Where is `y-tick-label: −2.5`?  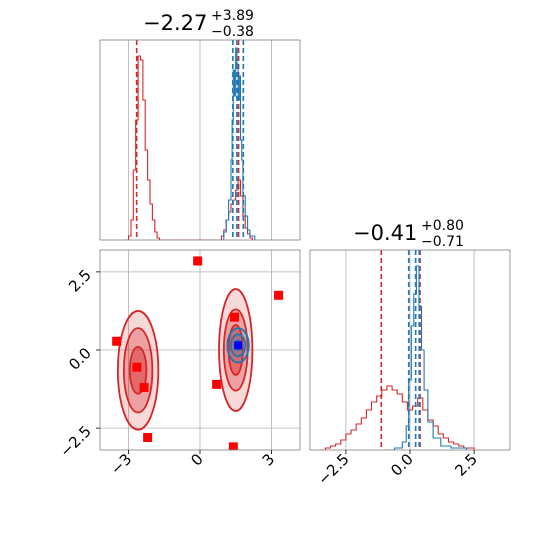
y-tick-label: −2.5 is located at coordinates (75, 441).